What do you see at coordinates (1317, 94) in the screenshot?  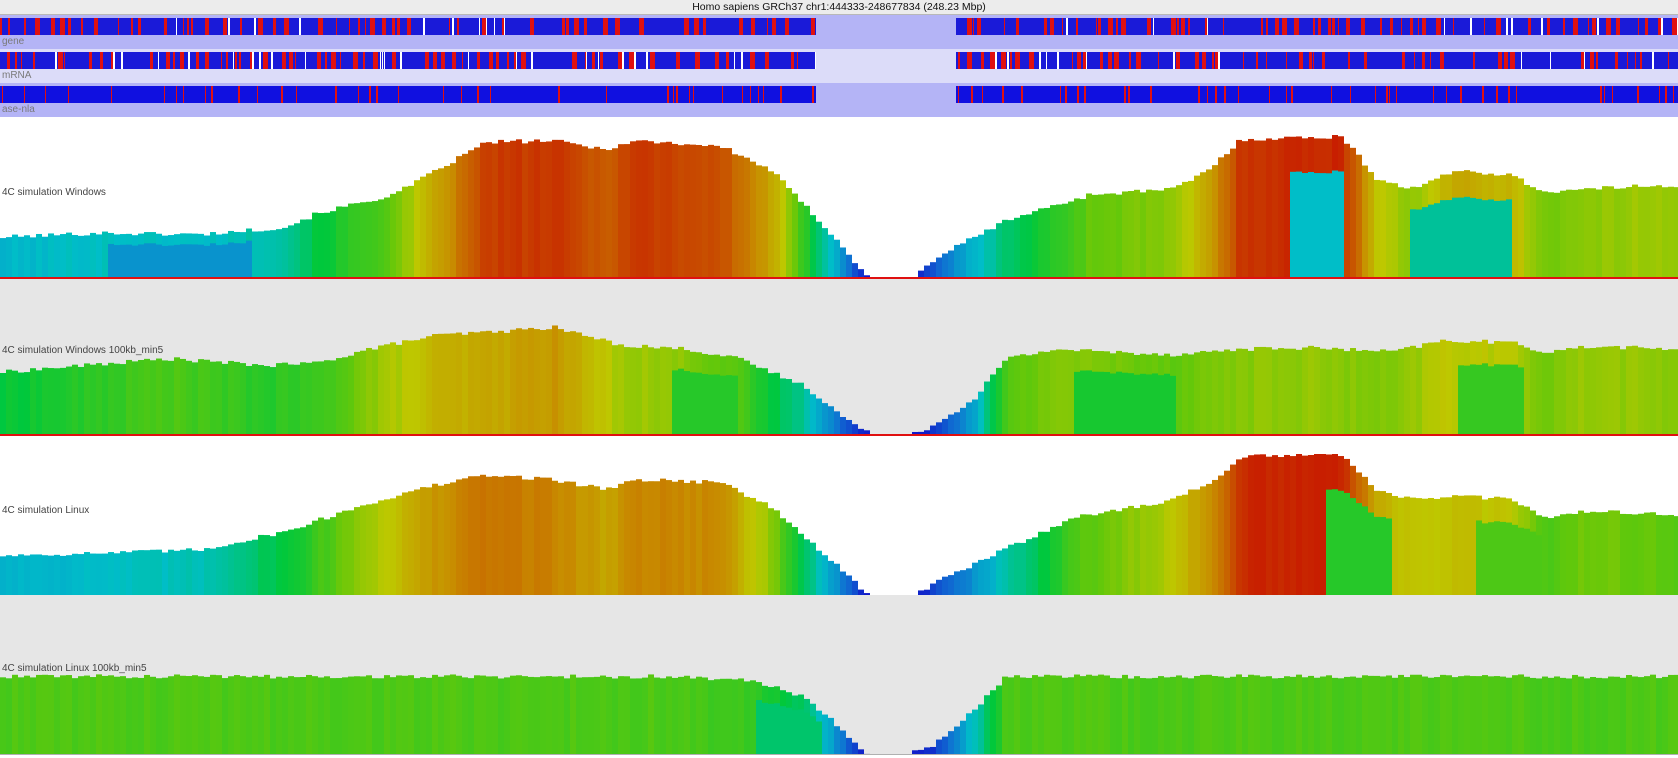 I see `feature-block` at bounding box center [1317, 94].